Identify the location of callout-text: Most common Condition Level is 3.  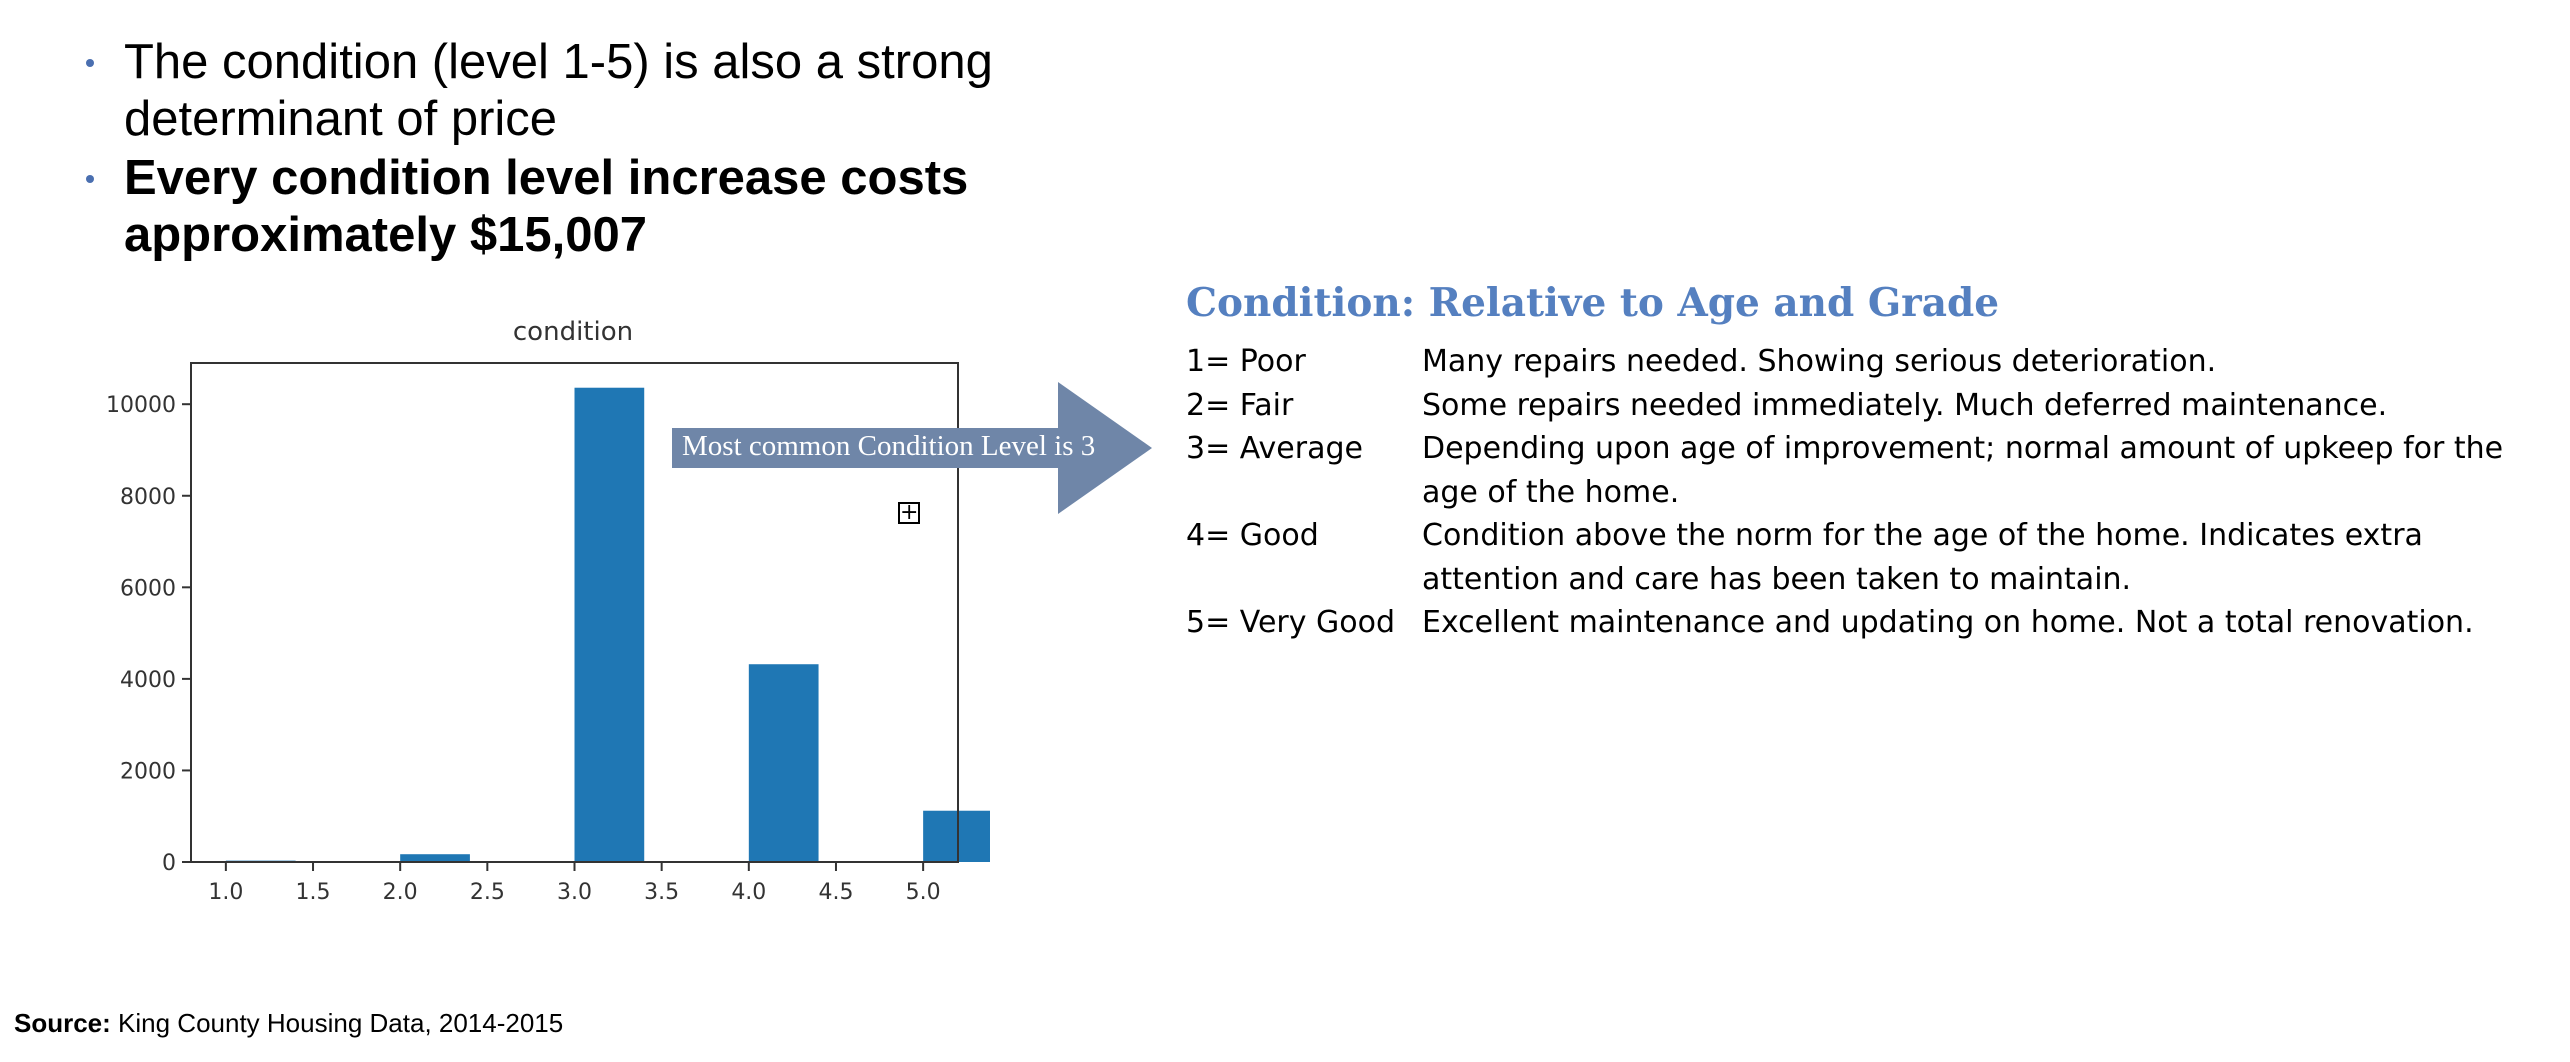
(889, 446).